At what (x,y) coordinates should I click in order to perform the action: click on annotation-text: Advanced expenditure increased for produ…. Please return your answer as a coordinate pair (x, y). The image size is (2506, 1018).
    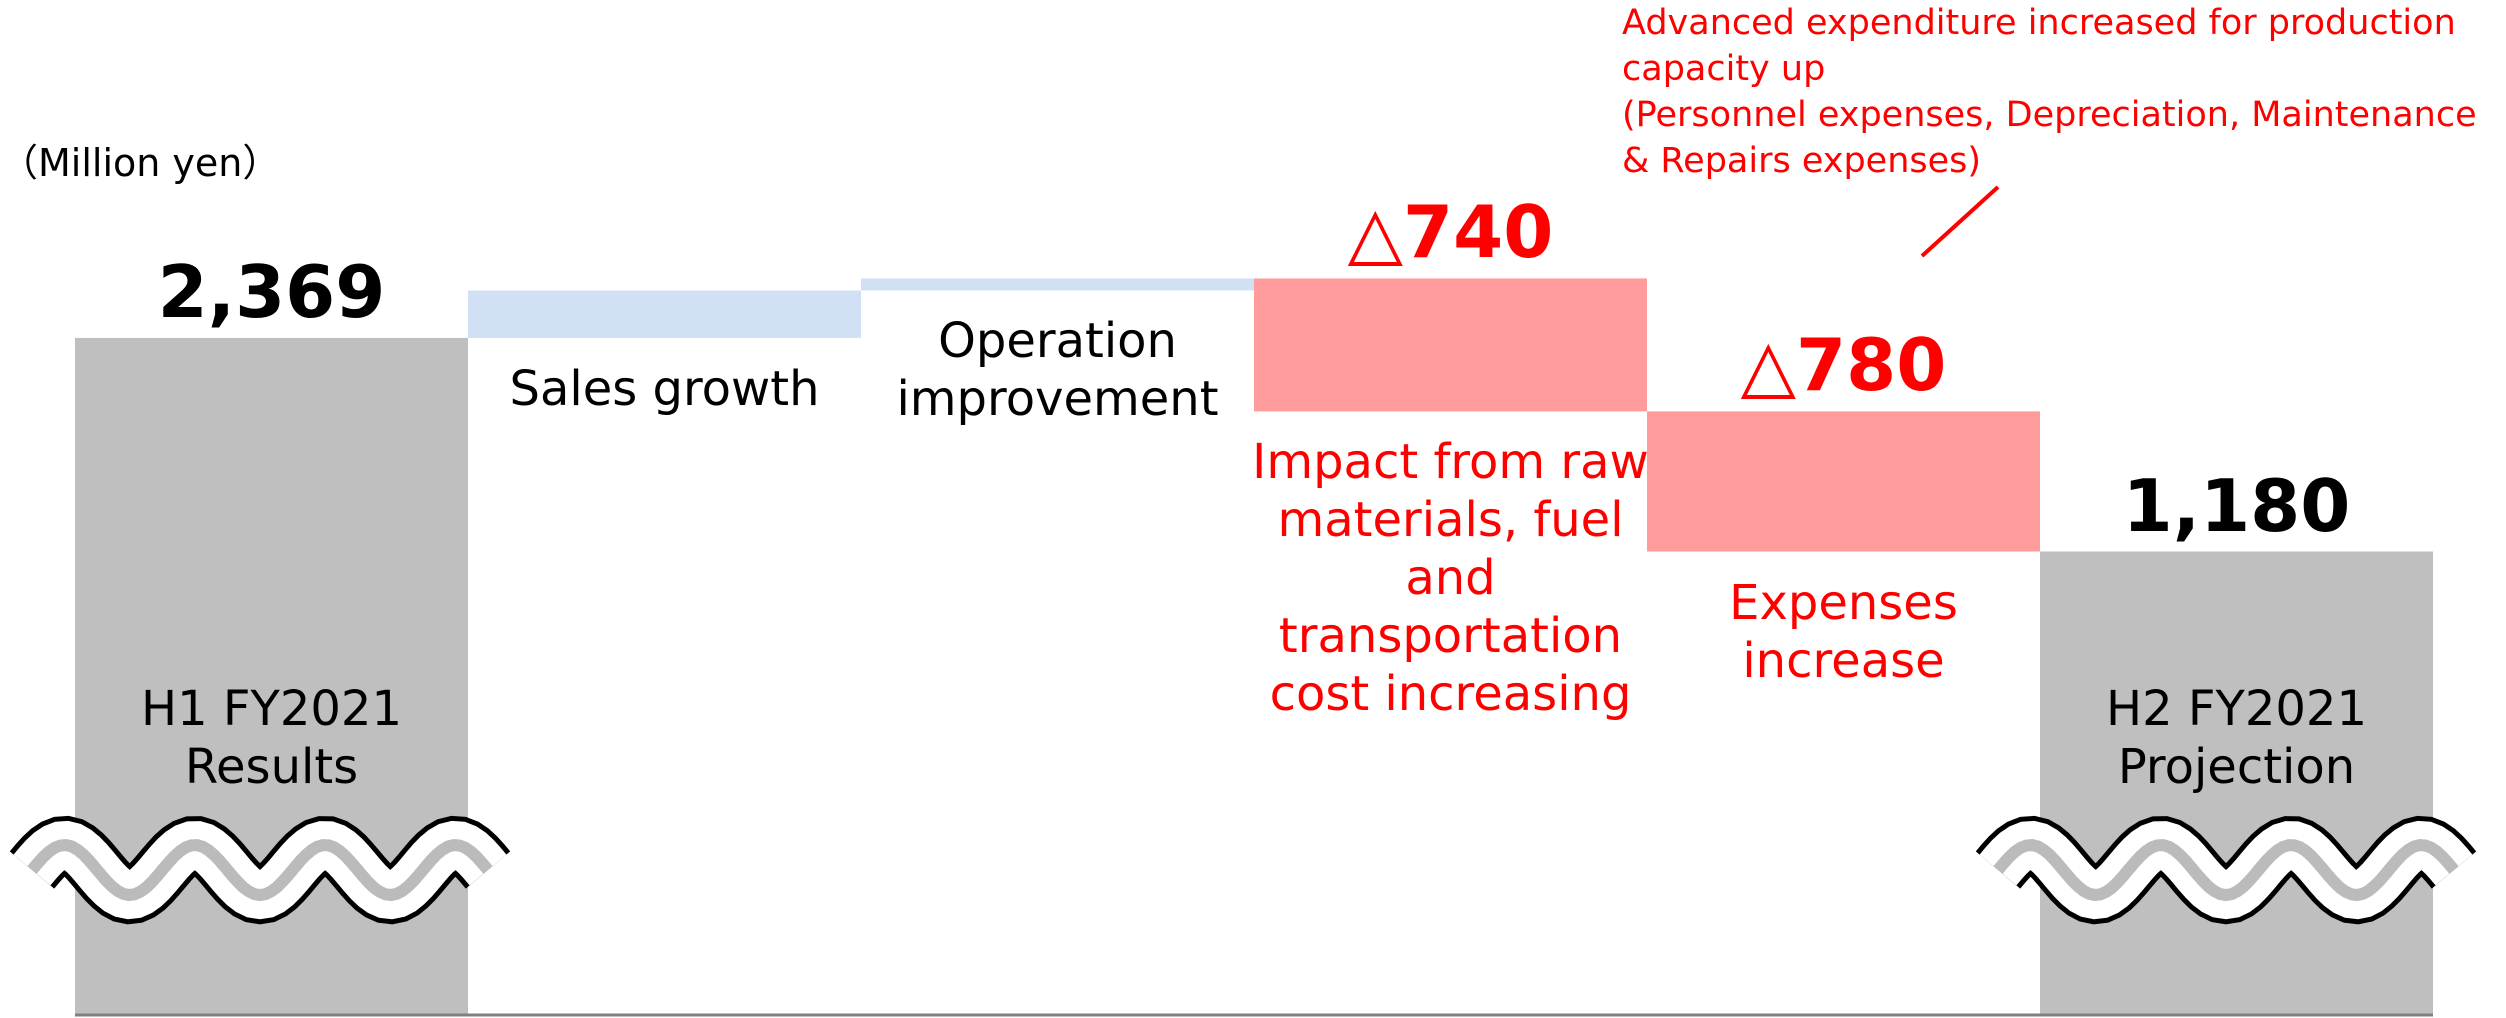
    Looking at the image, I should click on (2039, 46).